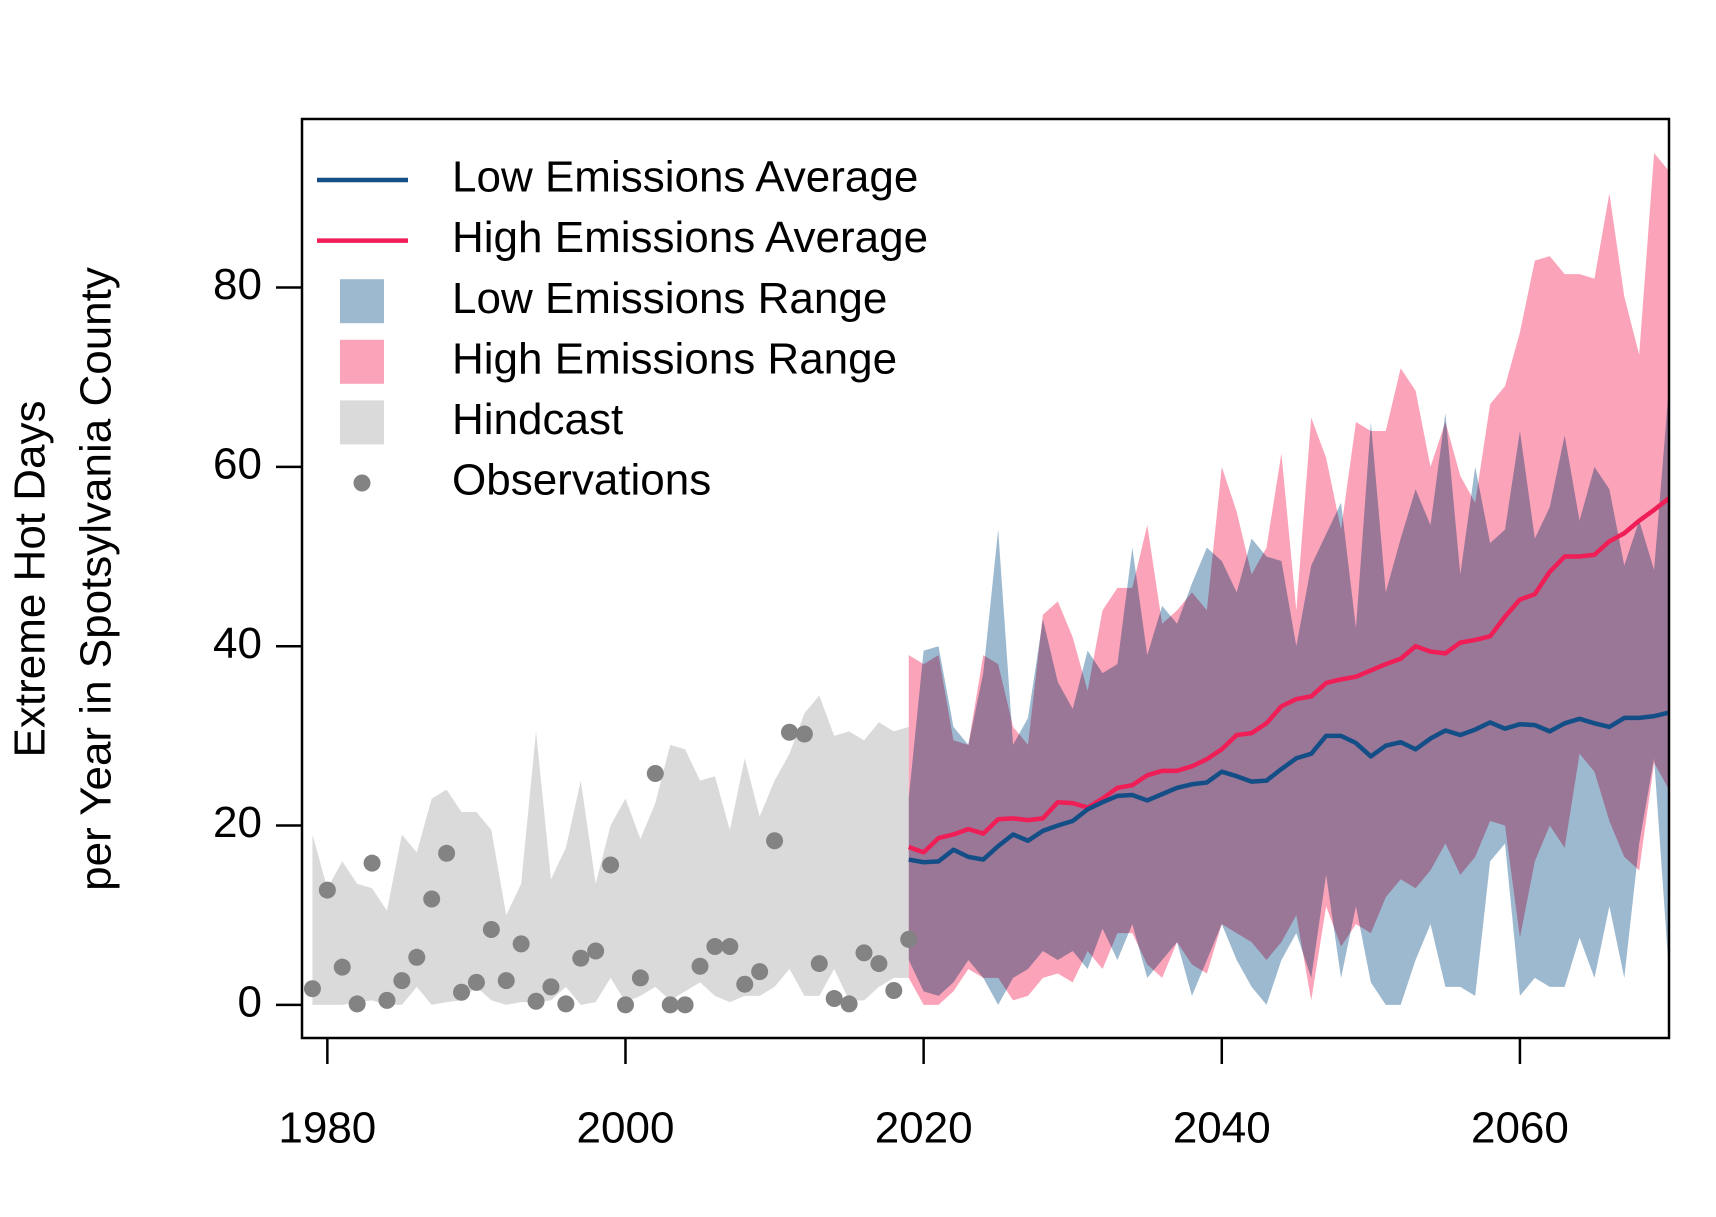 The width and height of the screenshot is (1716, 1217). Describe the element at coordinates (237, 643) in the screenshot. I see `y-tick-label: 40` at that location.